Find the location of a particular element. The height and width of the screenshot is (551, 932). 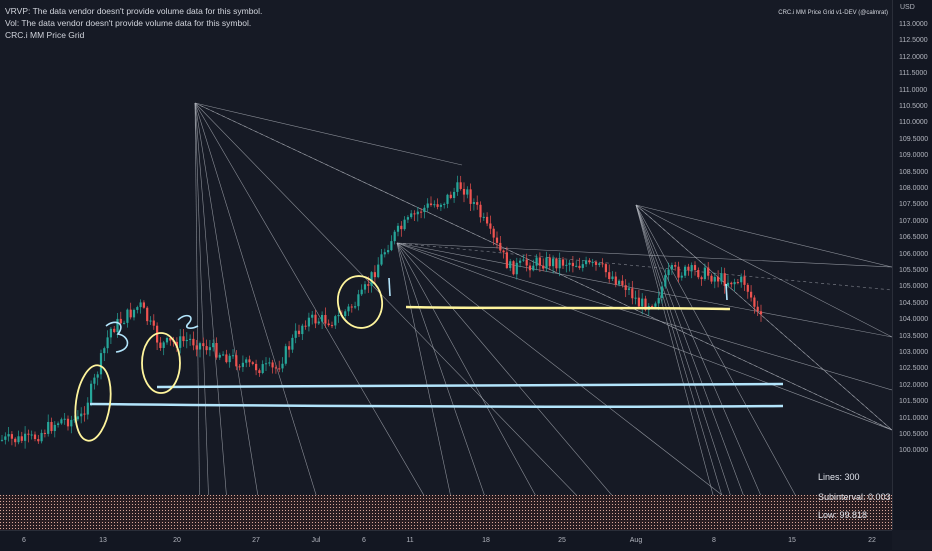

price-axis-label: 112.0000 is located at coordinates (913, 57).